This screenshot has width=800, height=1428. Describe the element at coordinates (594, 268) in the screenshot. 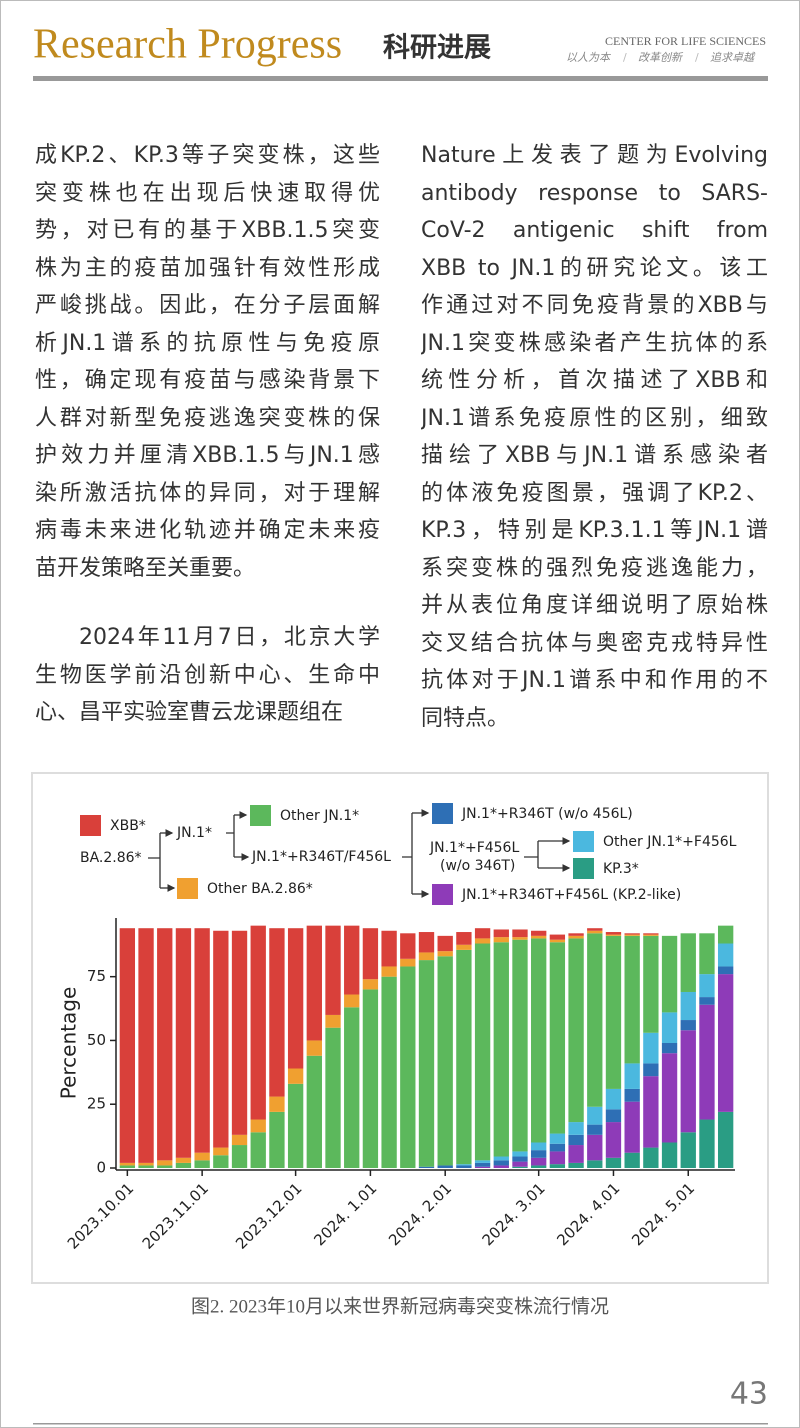

I see `text-line: XBB to JN.1的研究论文。该工` at that location.